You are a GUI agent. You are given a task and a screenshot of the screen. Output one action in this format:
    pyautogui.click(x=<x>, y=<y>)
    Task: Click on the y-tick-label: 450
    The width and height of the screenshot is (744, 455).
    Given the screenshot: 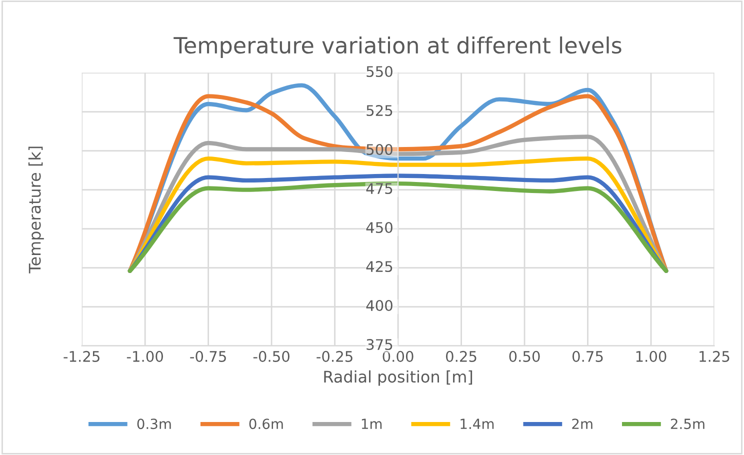 What is the action you would take?
    pyautogui.click(x=379, y=228)
    